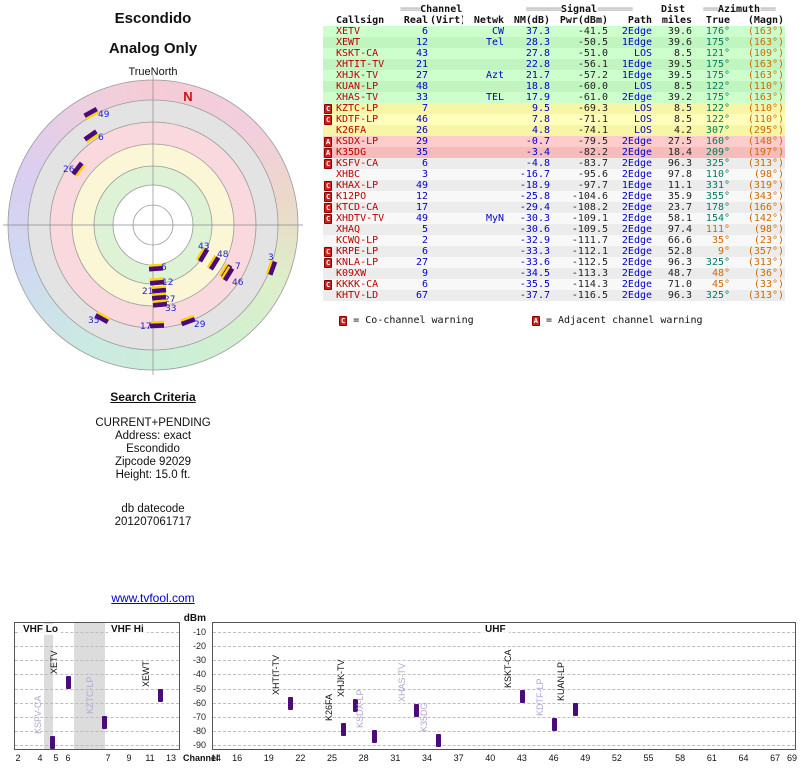 The height and width of the screenshot is (768, 800). I want to click on real-channel: 43, so click(421, 53).